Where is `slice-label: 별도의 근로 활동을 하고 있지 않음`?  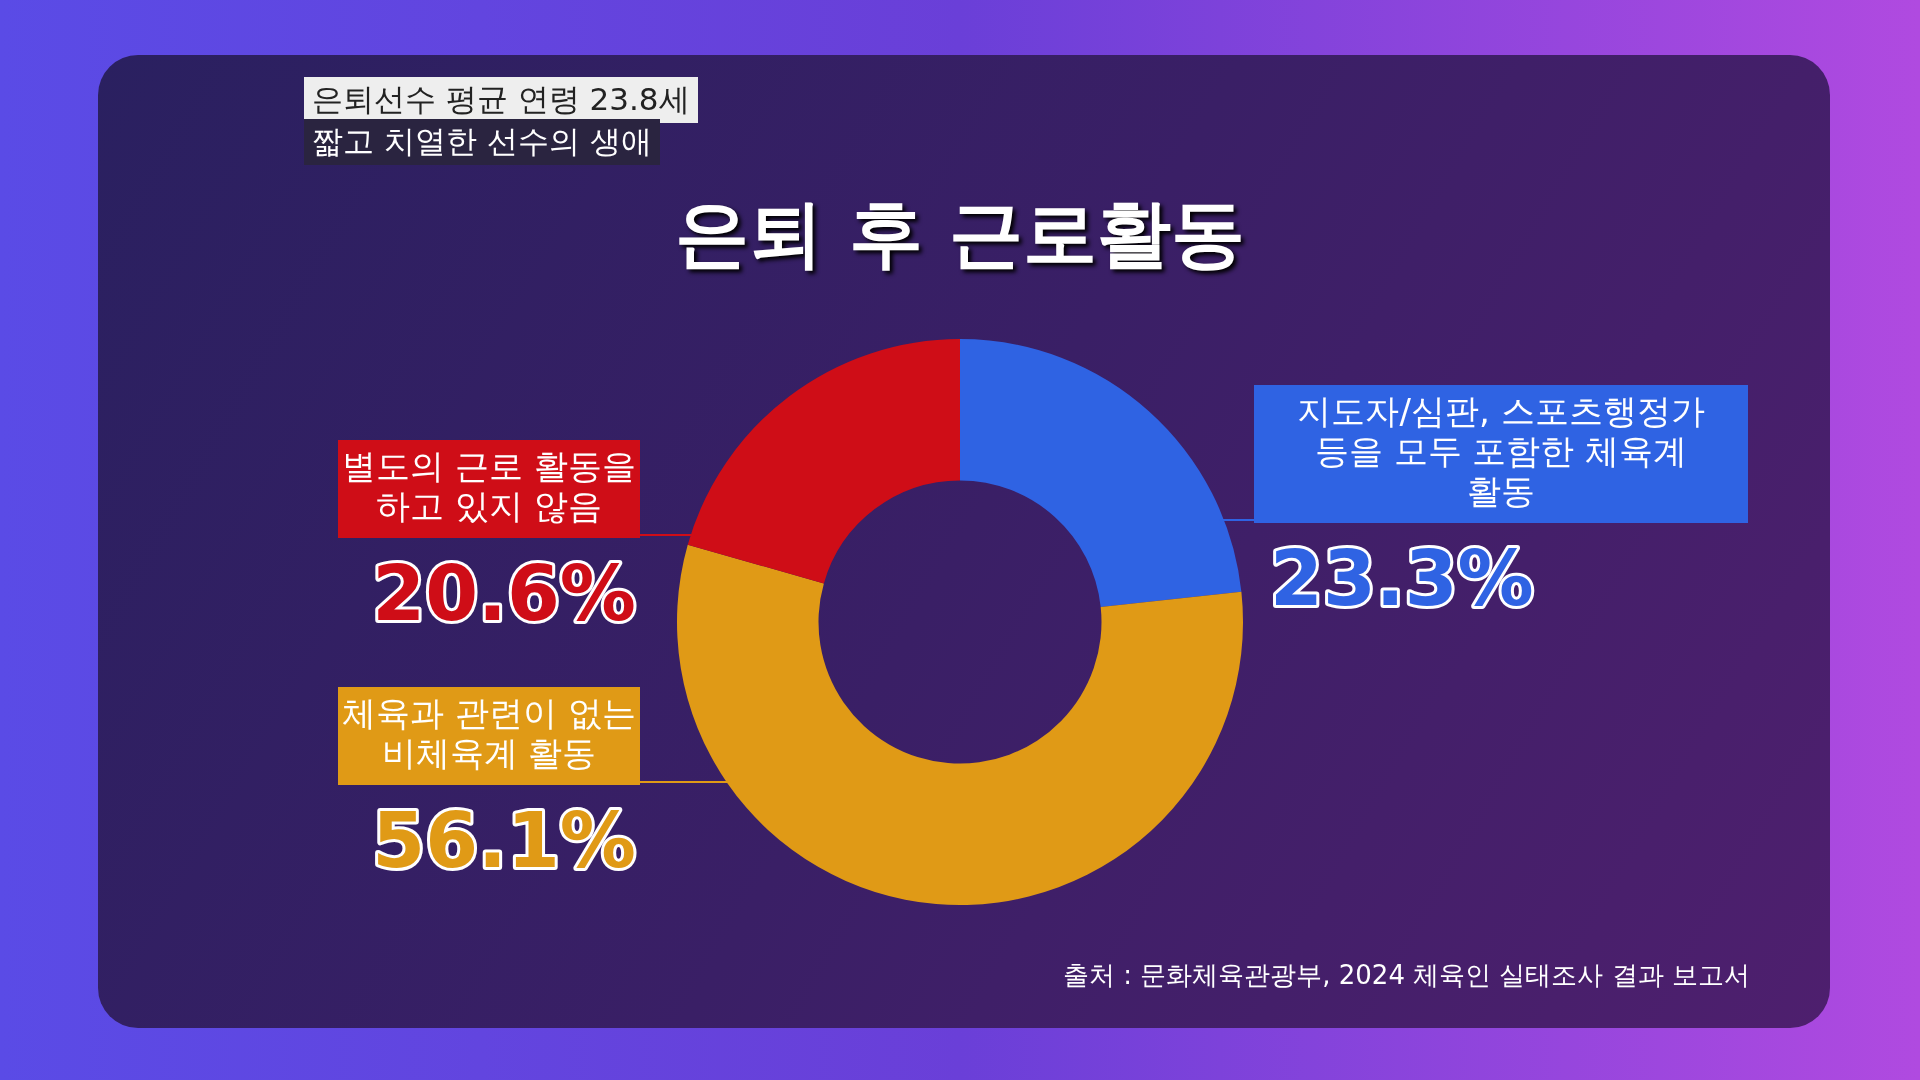 slice-label: 별도의 근로 활동을 하고 있지 않음 is located at coordinates (489, 485).